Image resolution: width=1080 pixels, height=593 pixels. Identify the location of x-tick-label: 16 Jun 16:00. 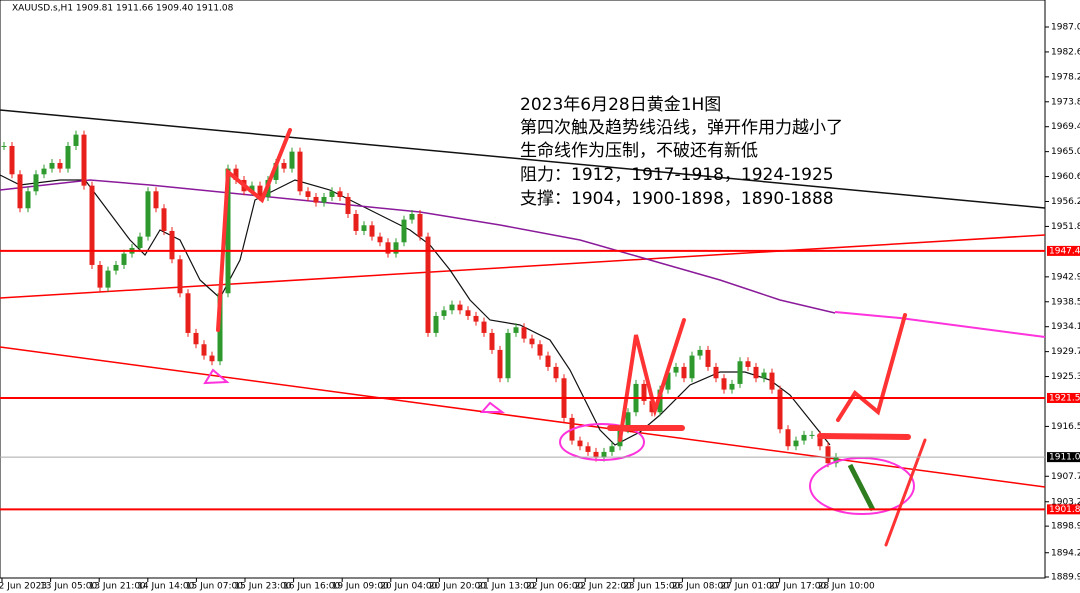
(311, 587).